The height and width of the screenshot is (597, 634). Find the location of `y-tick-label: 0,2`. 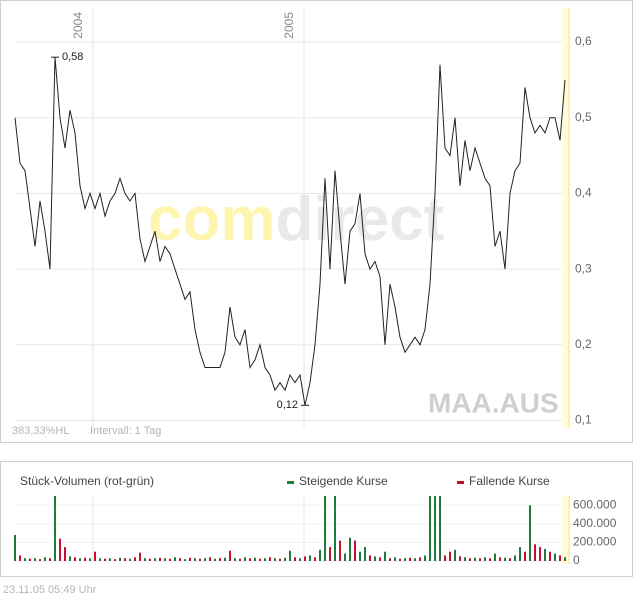

y-tick-label: 0,2 is located at coordinates (583, 344).